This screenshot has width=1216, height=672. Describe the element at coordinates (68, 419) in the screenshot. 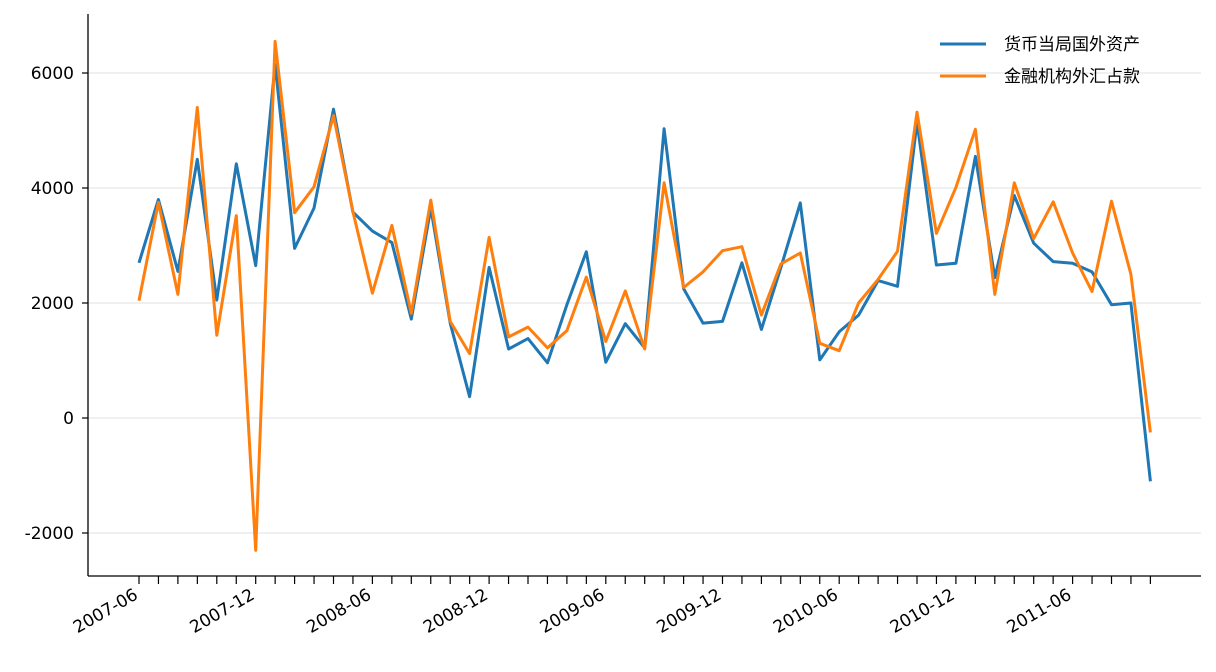

I see `y-tick-label: 0` at that location.